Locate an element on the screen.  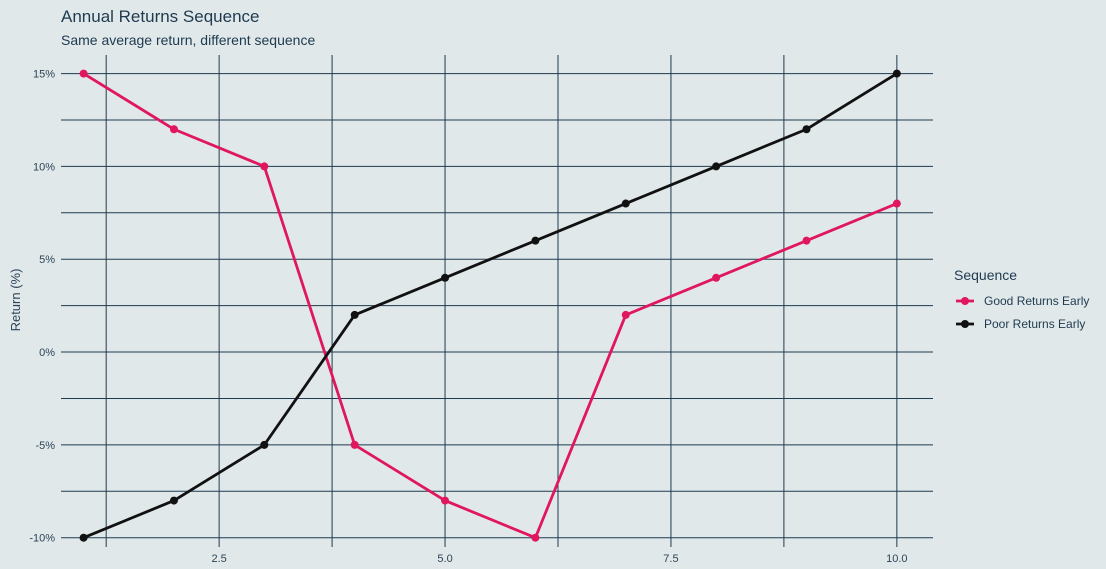
x-tick-label: 2.5 is located at coordinates (218, 559).